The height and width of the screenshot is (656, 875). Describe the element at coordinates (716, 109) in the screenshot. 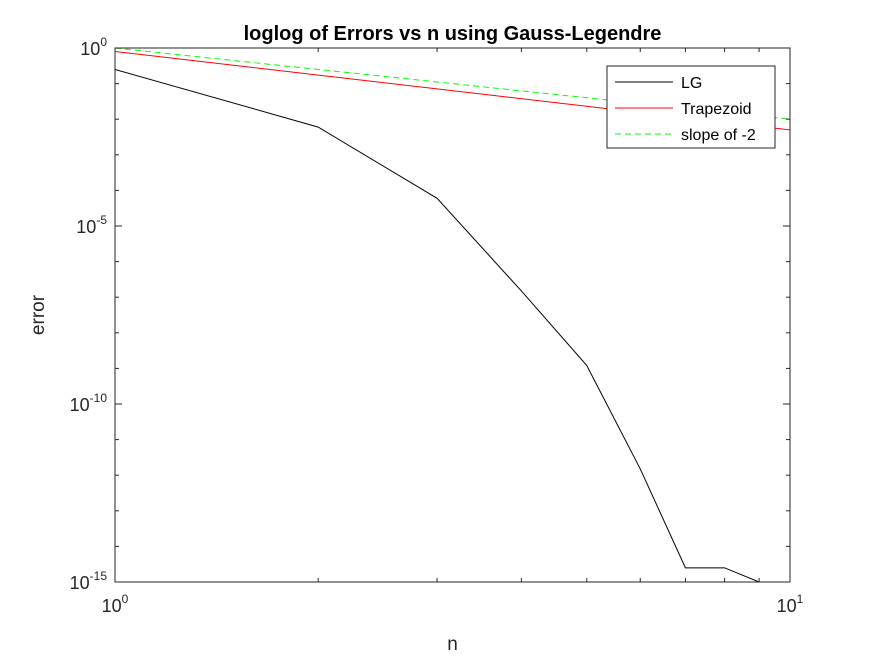

I see `legend-label: Trapezoid` at that location.